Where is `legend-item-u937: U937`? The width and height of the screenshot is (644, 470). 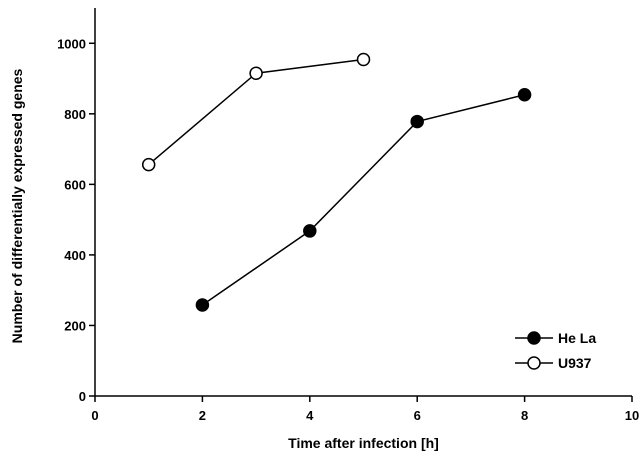
legend-item-u937: U937 is located at coordinates (553, 363).